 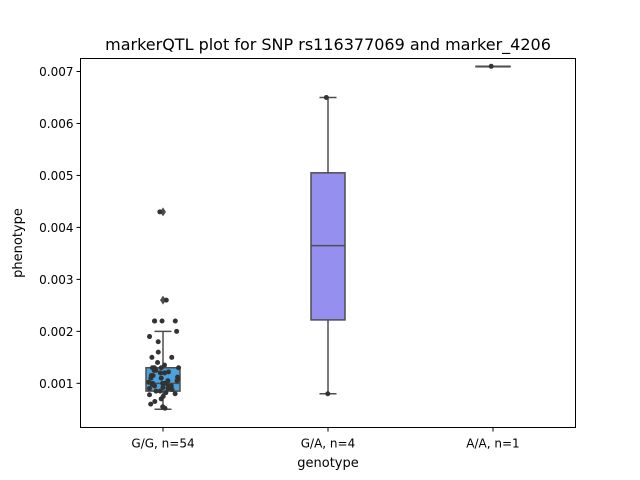 What do you see at coordinates (56, 280) in the screenshot?
I see `y-tick-label: 0.003` at bounding box center [56, 280].